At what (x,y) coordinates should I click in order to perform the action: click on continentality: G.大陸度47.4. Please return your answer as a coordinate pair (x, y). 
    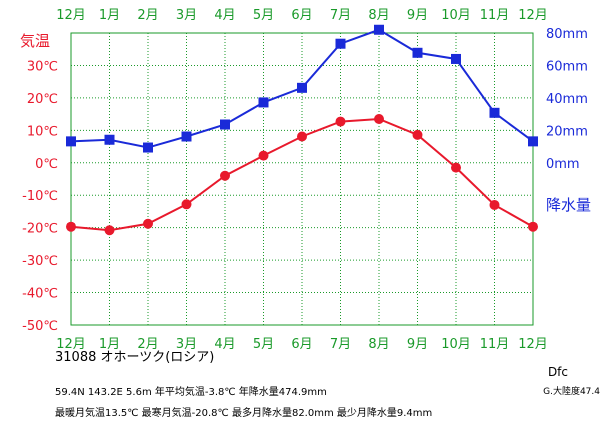
    Looking at the image, I should click on (571, 392).